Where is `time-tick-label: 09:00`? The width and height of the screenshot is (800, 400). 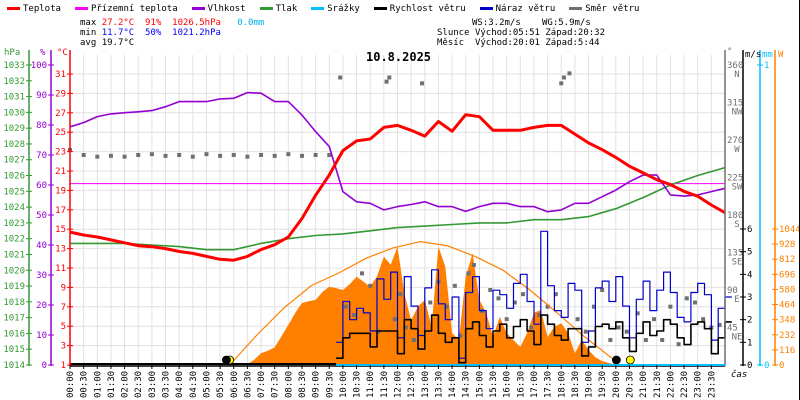
time-tick-label: 09:00 is located at coordinates (317, 384).